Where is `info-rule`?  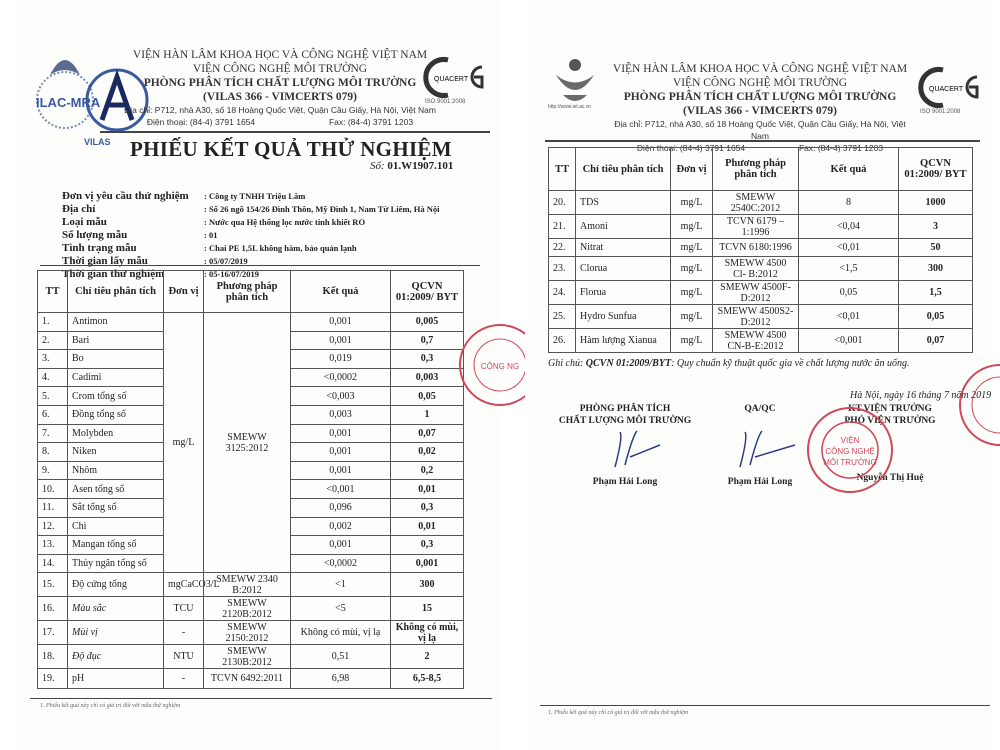
info-rule is located at coordinates (260, 265).